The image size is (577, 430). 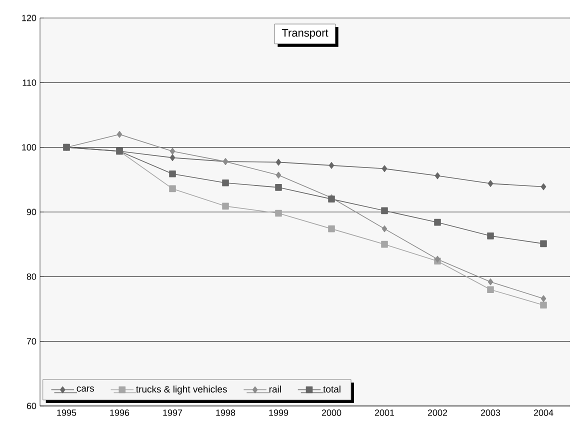 I want to click on y-tick-label: 120, so click(x=29, y=18).